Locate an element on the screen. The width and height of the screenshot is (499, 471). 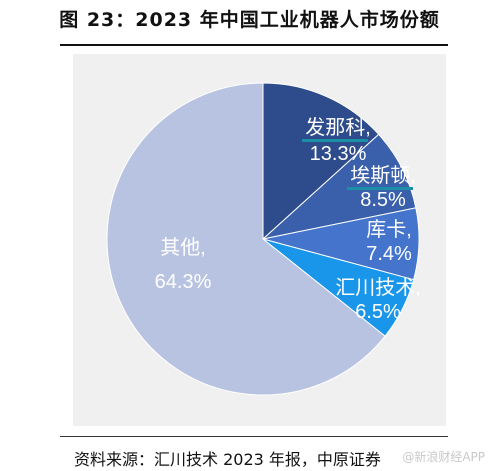
source-note: 资料来源：汇川技术 2023 年报，中原证券 is located at coordinates (227, 459).